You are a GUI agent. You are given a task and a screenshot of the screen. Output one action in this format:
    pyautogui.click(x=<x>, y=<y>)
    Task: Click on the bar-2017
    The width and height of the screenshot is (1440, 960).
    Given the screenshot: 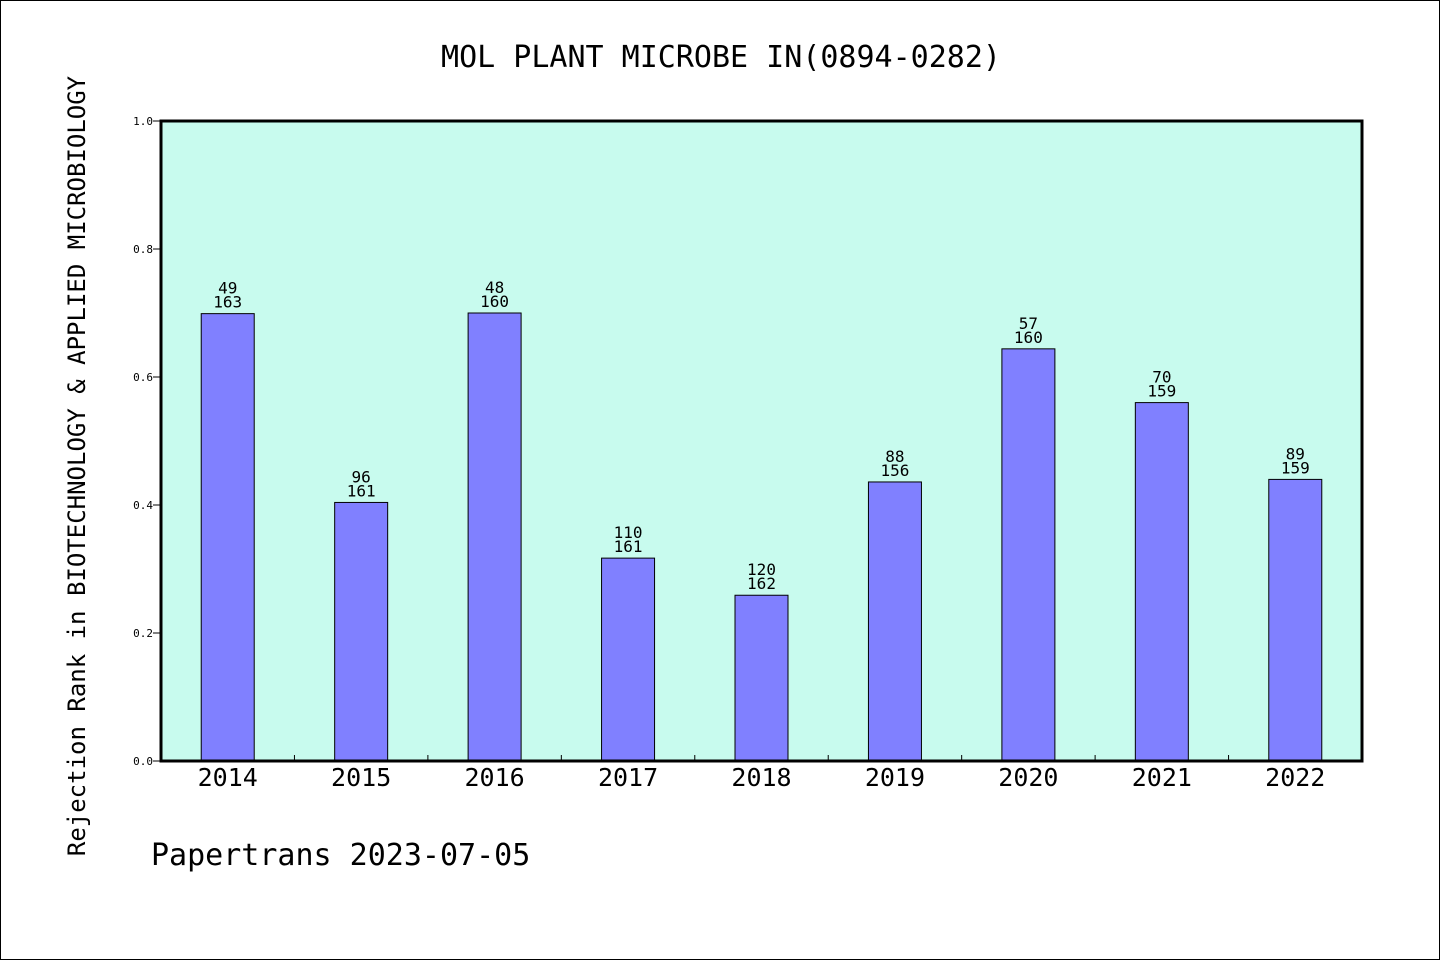 What is the action you would take?
    pyautogui.click(x=628, y=659)
    